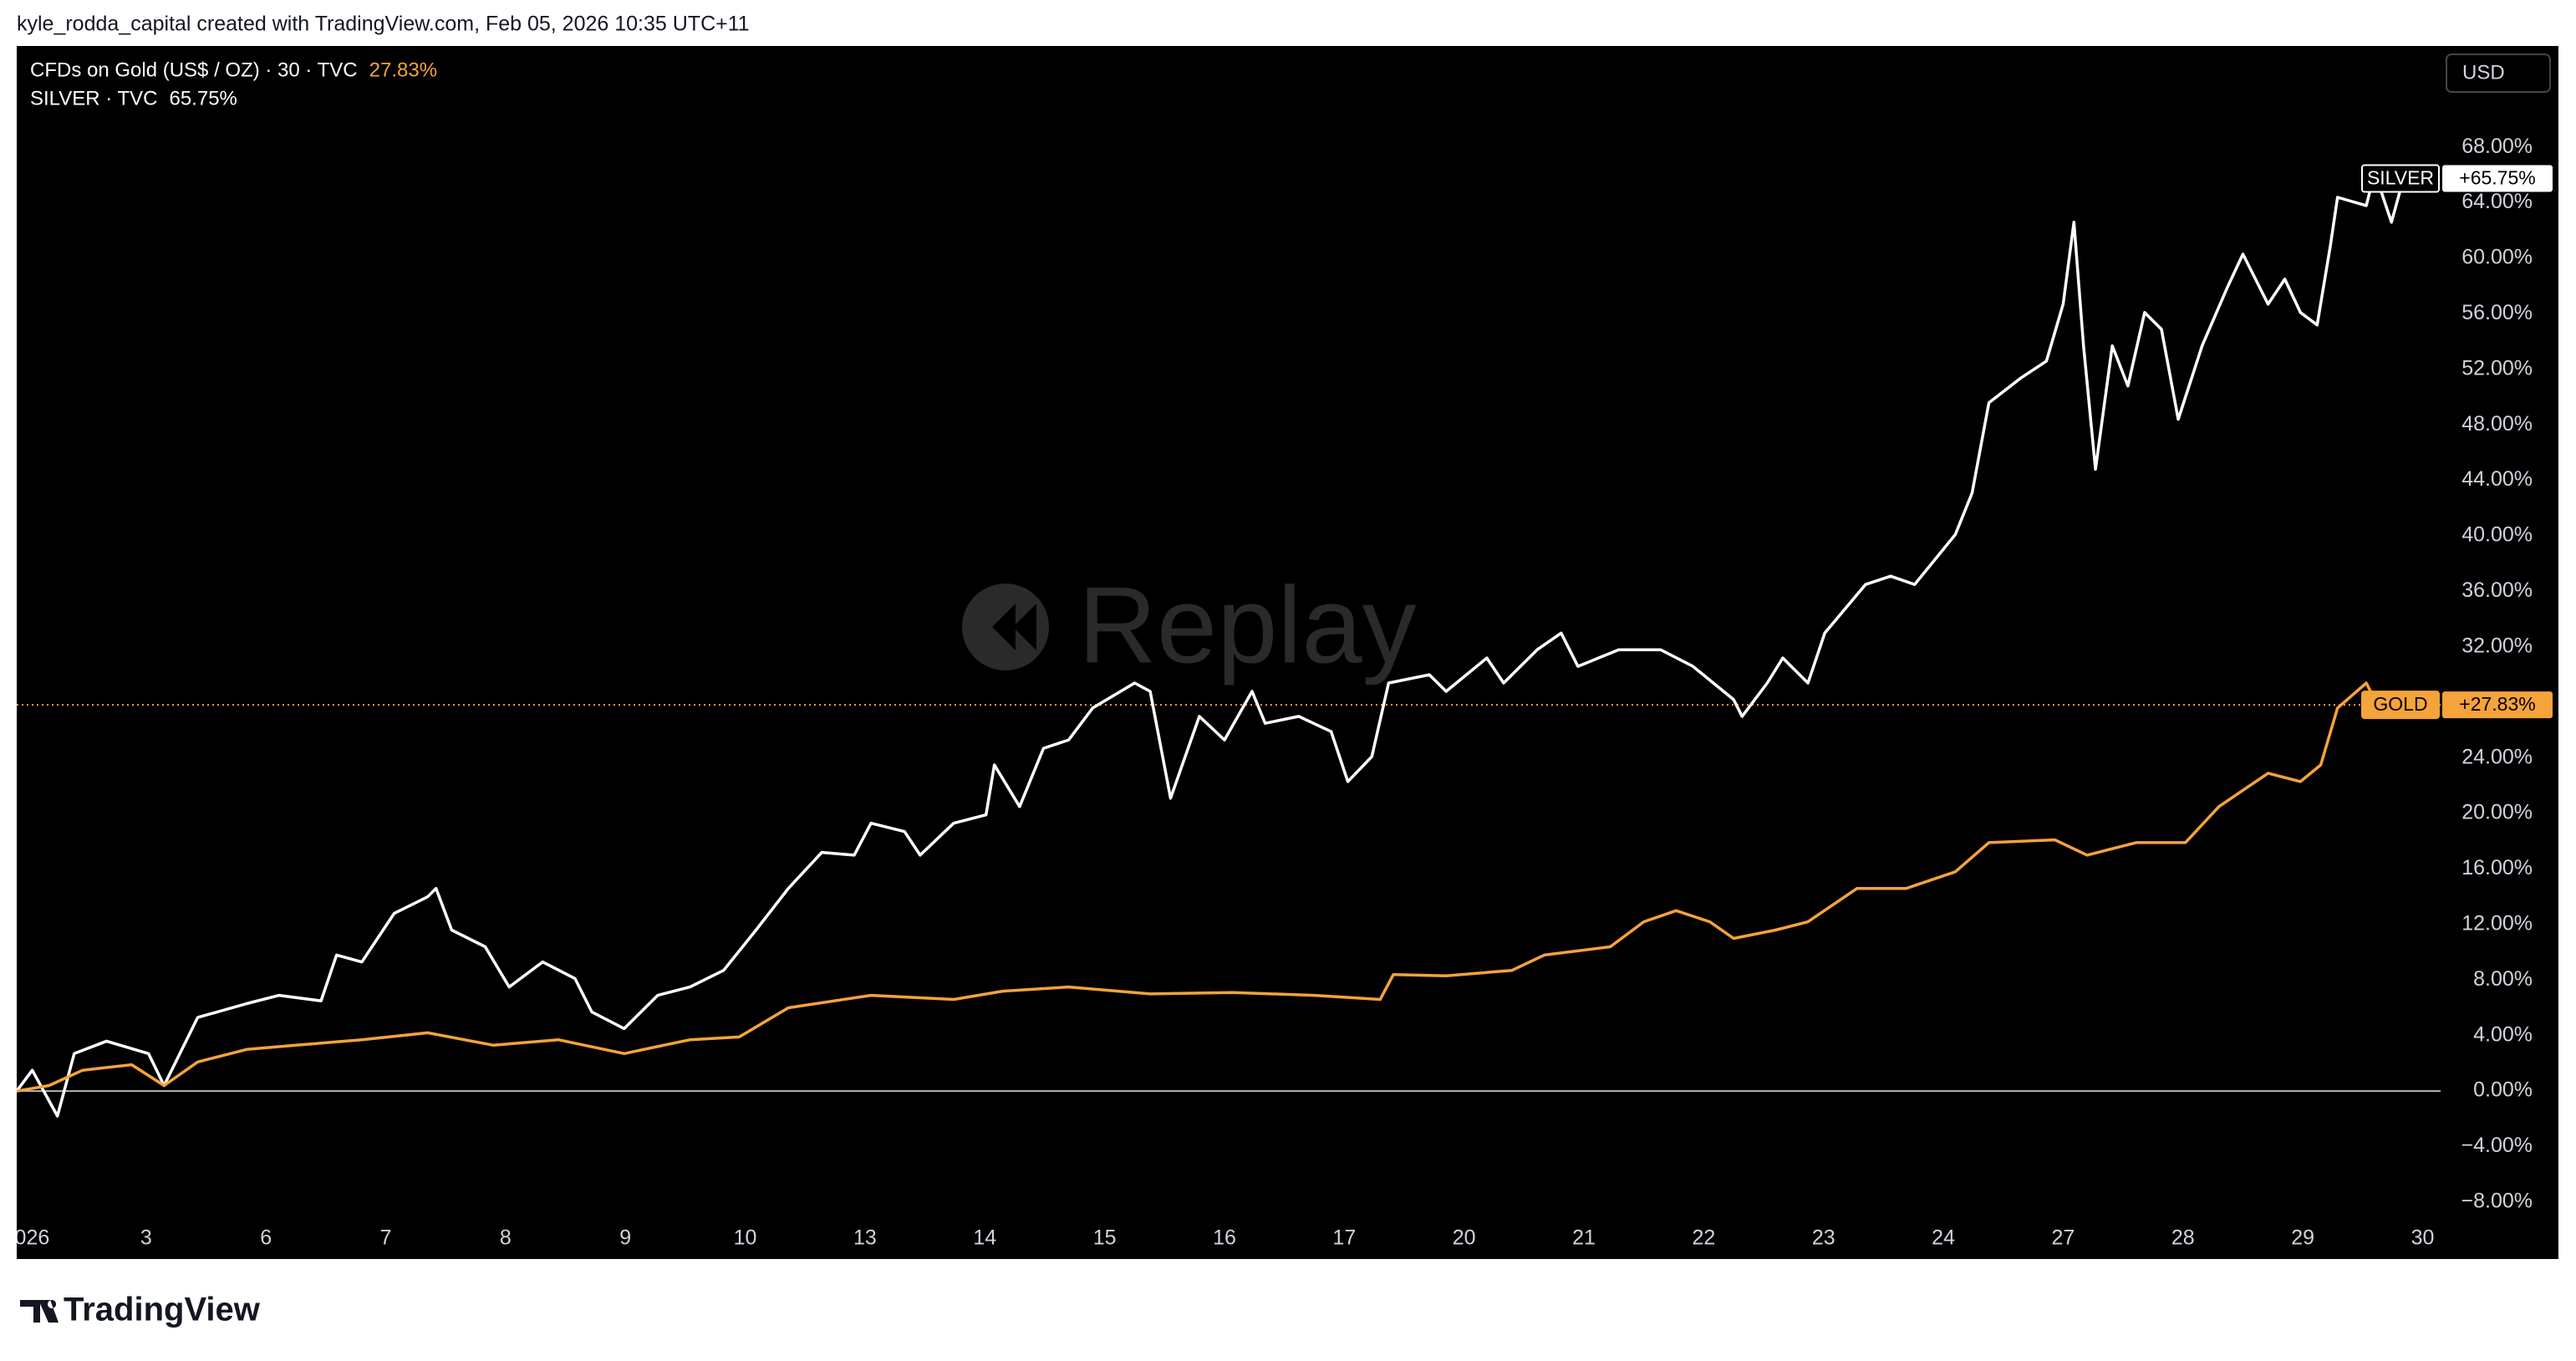  Describe the element at coordinates (386, 1238) in the screenshot. I see `x-tick-label: 7` at that location.